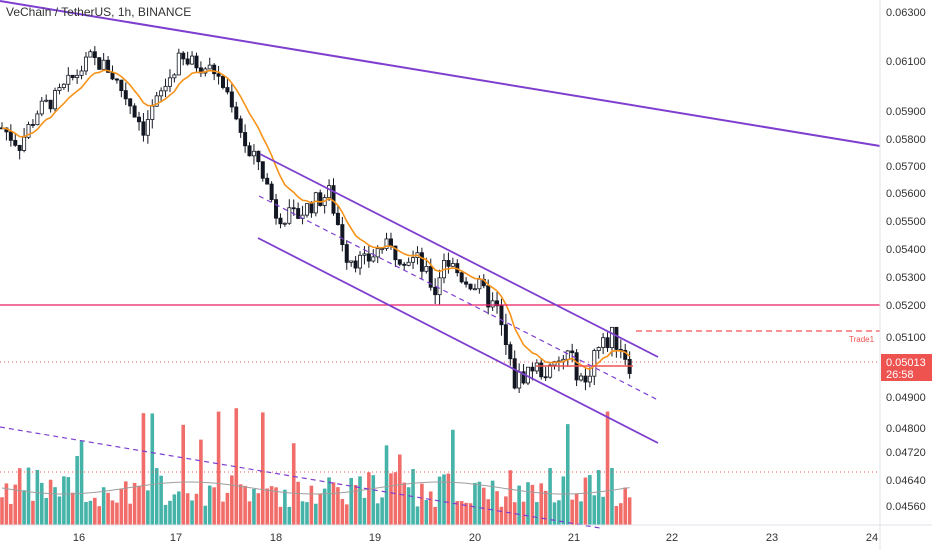 Image resolution: width=932 pixels, height=550 pixels. I want to click on price-tick-label: 0.05700, so click(906, 167).